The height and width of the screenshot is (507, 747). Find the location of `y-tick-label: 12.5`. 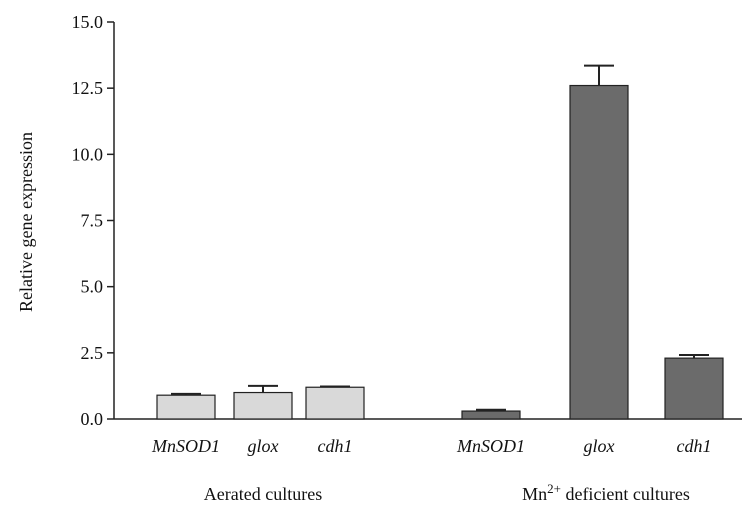

y-tick-label: 12.5 is located at coordinates (88, 88).